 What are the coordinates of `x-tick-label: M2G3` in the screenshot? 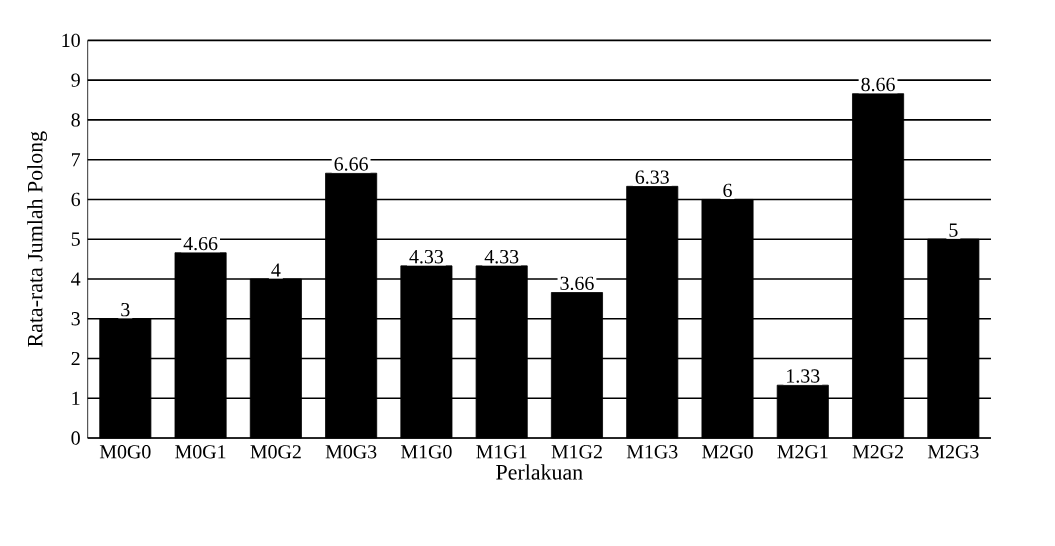 It's located at (953, 451).